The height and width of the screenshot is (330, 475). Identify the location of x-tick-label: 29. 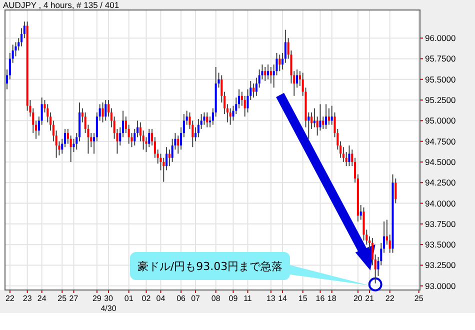
(97, 298).